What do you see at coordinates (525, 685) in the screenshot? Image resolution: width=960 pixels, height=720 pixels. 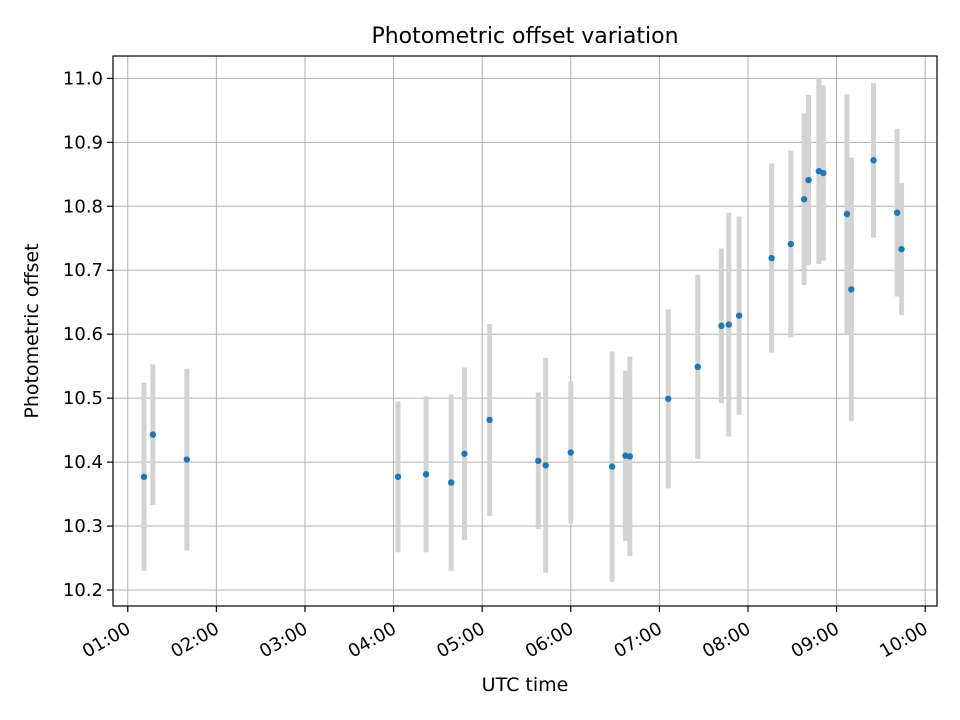 I see `x-axis-label: UTC time` at bounding box center [525, 685].